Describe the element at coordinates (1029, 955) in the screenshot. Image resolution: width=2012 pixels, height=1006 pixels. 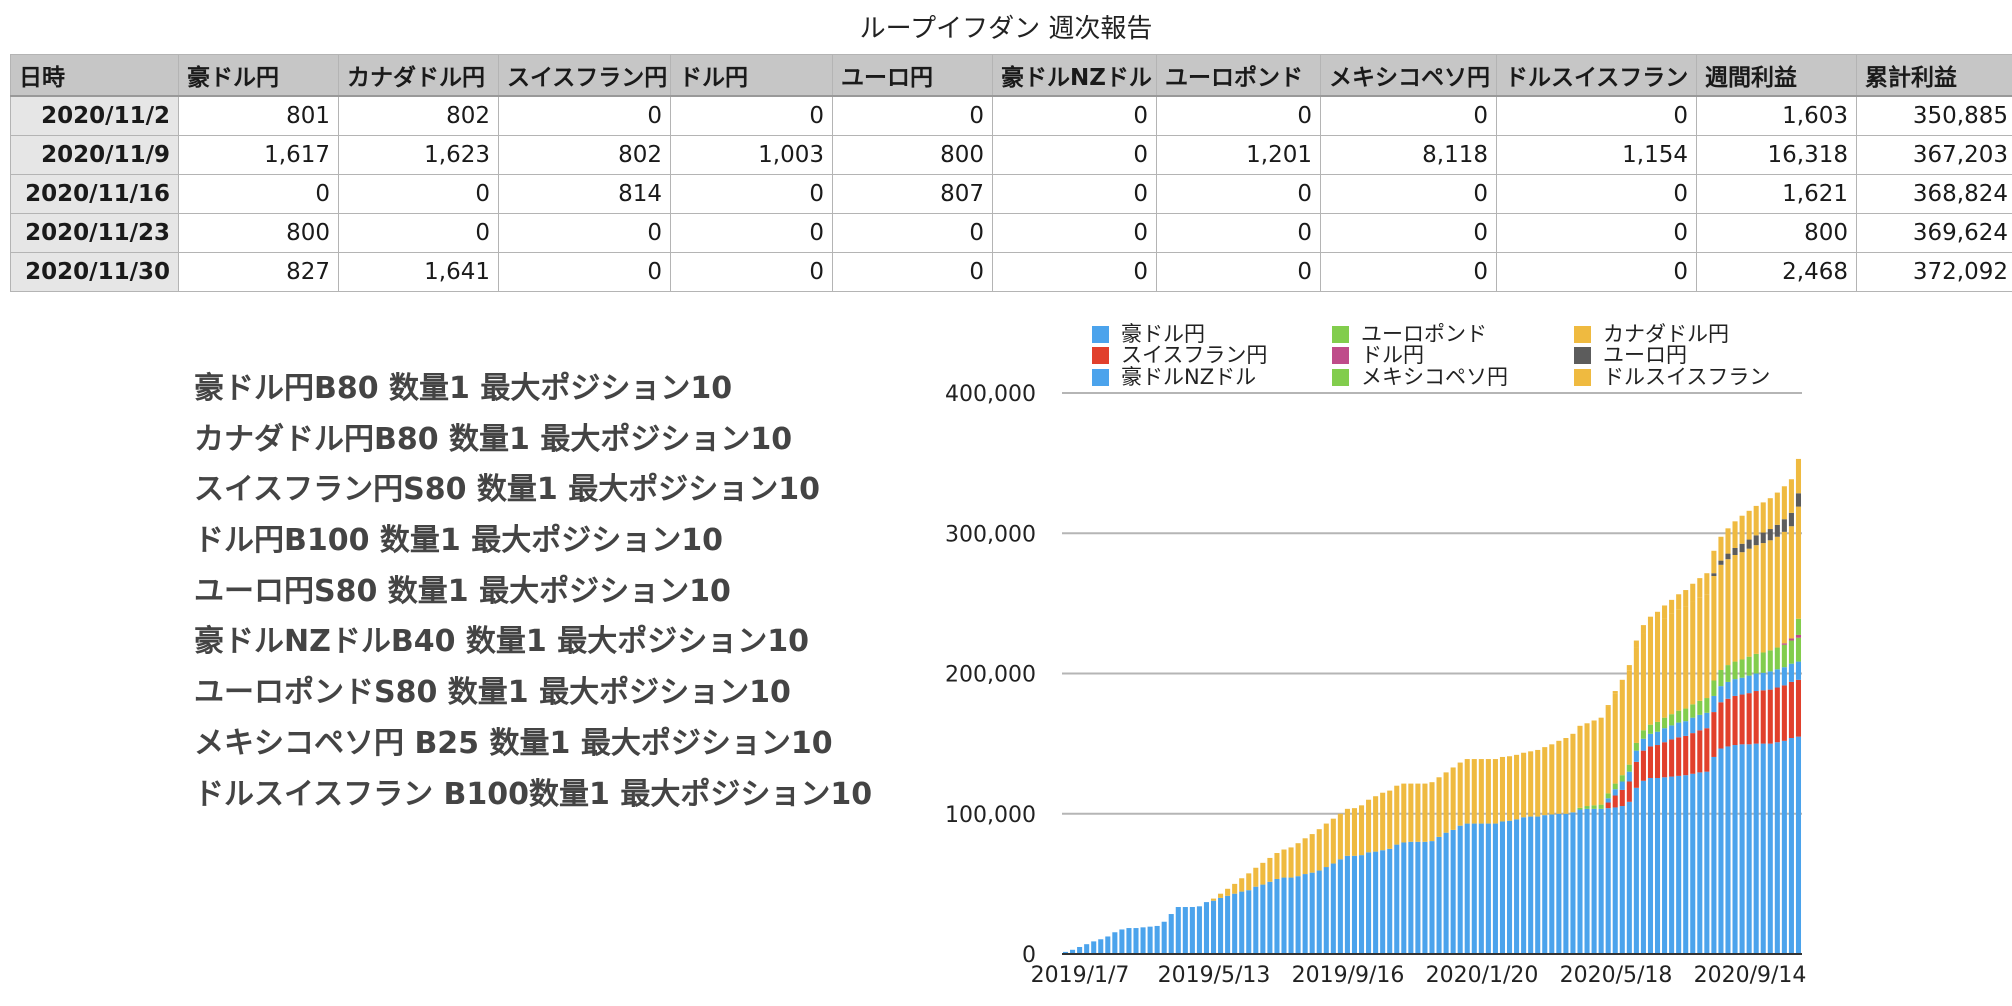
I see `y-tick-label: 0` at that location.